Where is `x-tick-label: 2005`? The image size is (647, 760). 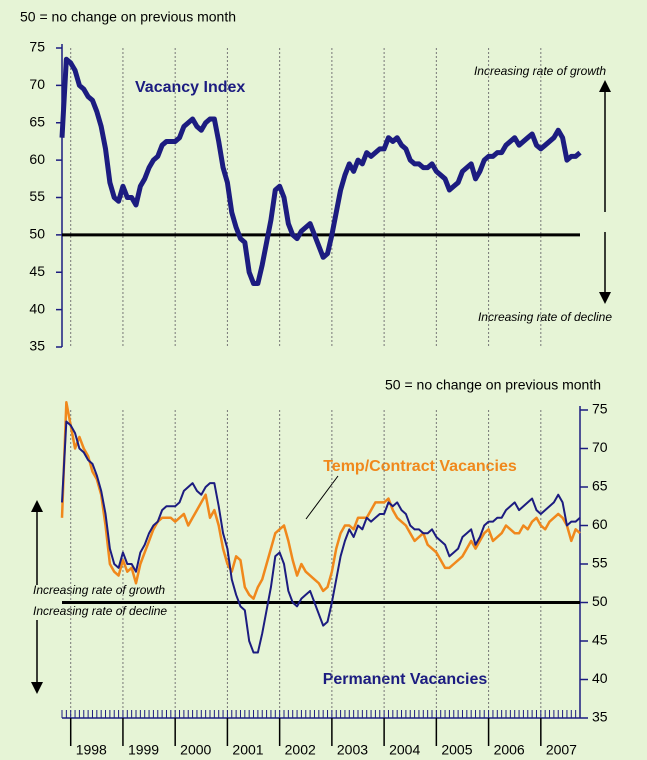 x-tick-label: 2005 is located at coordinates (456, 750).